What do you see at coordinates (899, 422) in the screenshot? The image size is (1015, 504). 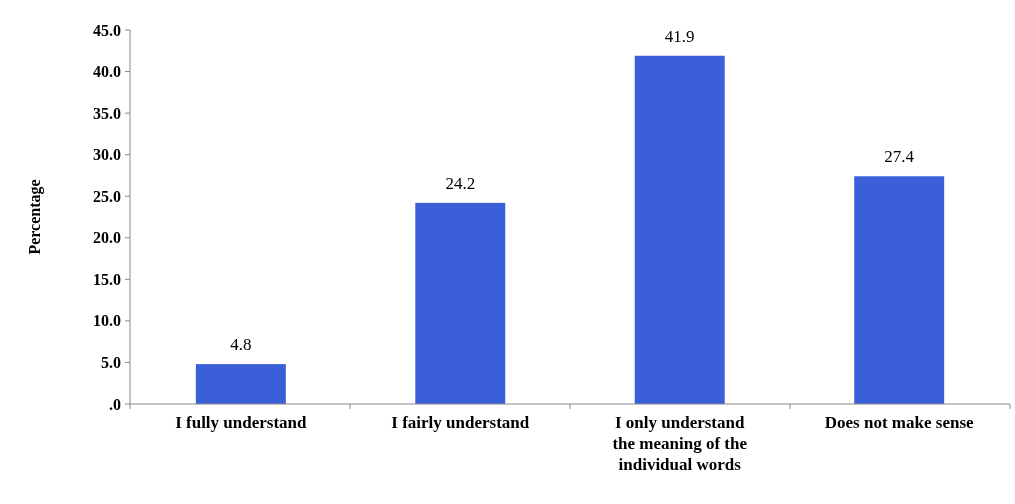 I see `x-tick-label: Does not make sense` at bounding box center [899, 422].